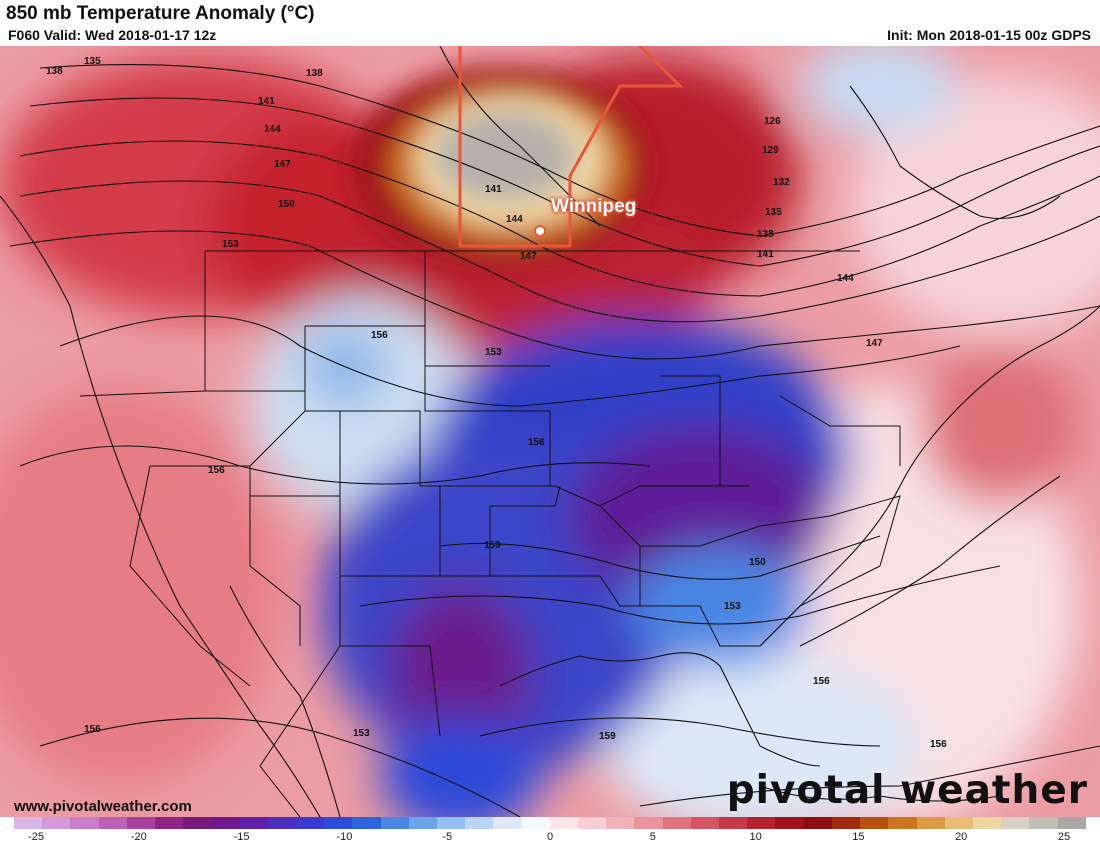 The image size is (1100, 850). What do you see at coordinates (160, 13) in the screenshot?
I see `map-title: 850 mb Temperature Anomaly (°C)` at bounding box center [160, 13].